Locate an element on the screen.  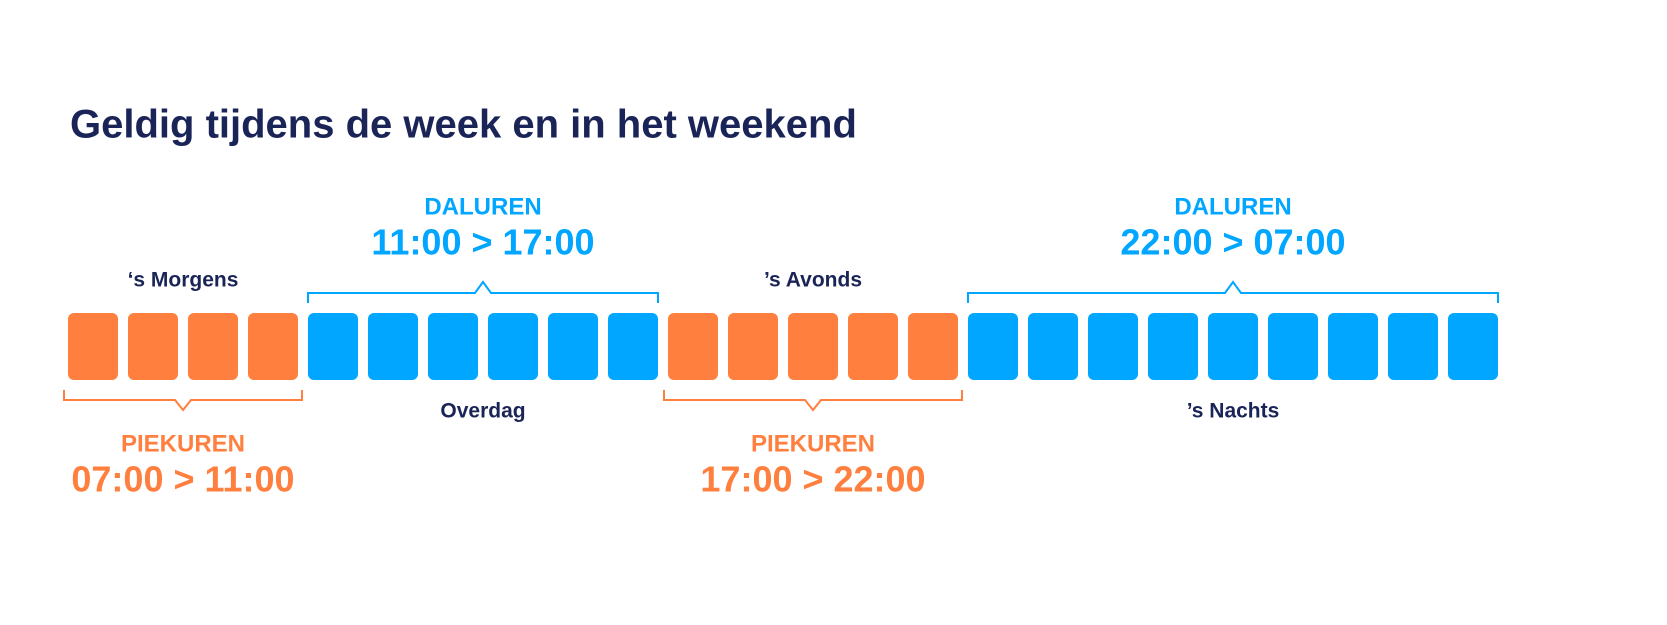
period-time: 07:00 > 11:00 is located at coordinates (182, 479).